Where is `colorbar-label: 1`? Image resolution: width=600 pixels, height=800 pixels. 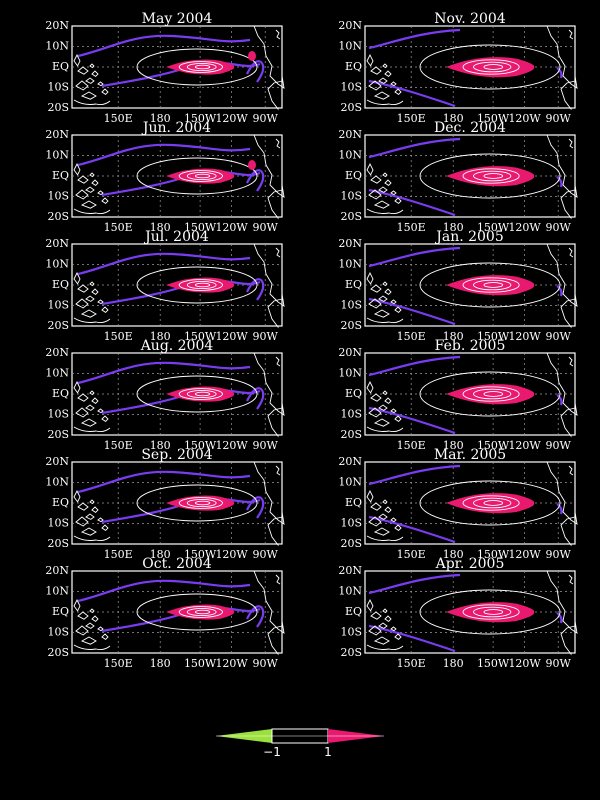
colorbar-label: 1 is located at coordinates (328, 752).